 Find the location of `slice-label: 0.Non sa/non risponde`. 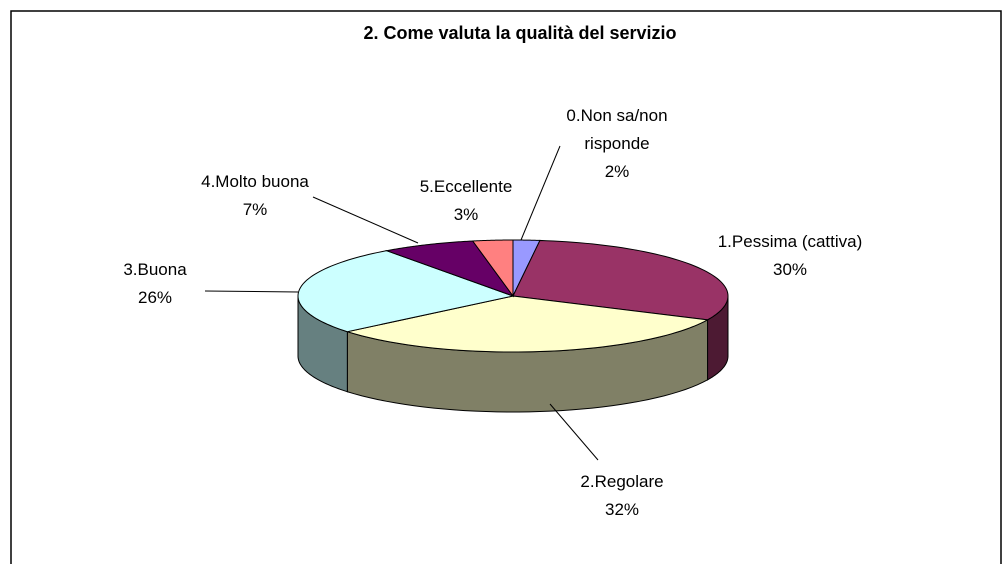

slice-label: 0.Non sa/non risponde is located at coordinates (617, 129).